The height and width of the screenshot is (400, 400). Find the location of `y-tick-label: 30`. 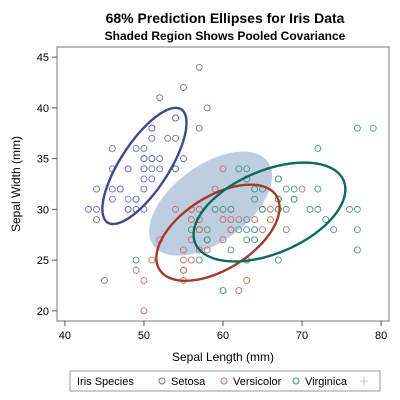

y-tick-label: 30 is located at coordinates (43, 210).